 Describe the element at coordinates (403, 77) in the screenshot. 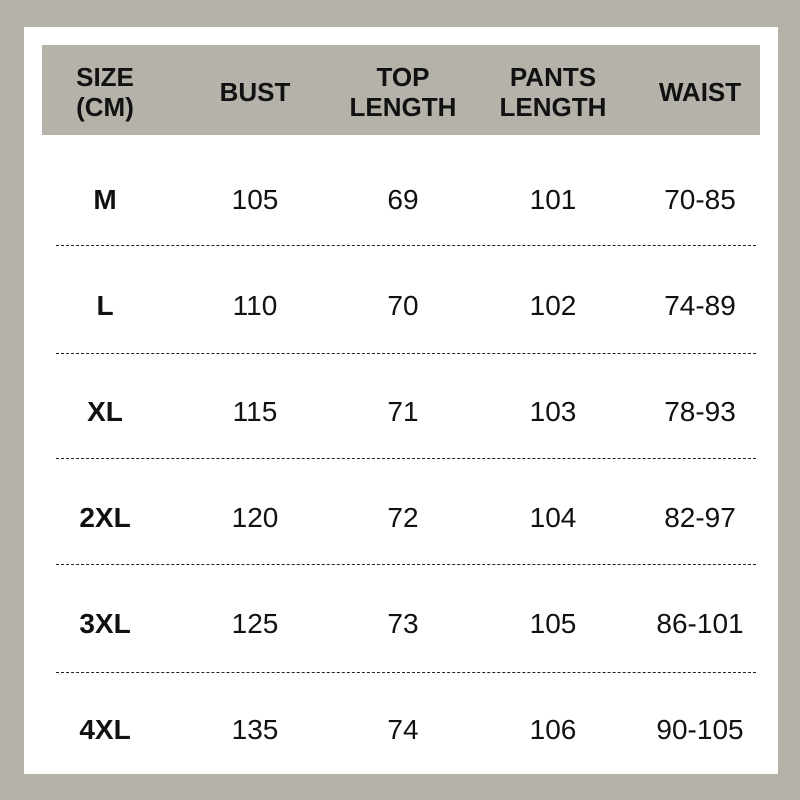

I see `header-text: TOP` at that location.